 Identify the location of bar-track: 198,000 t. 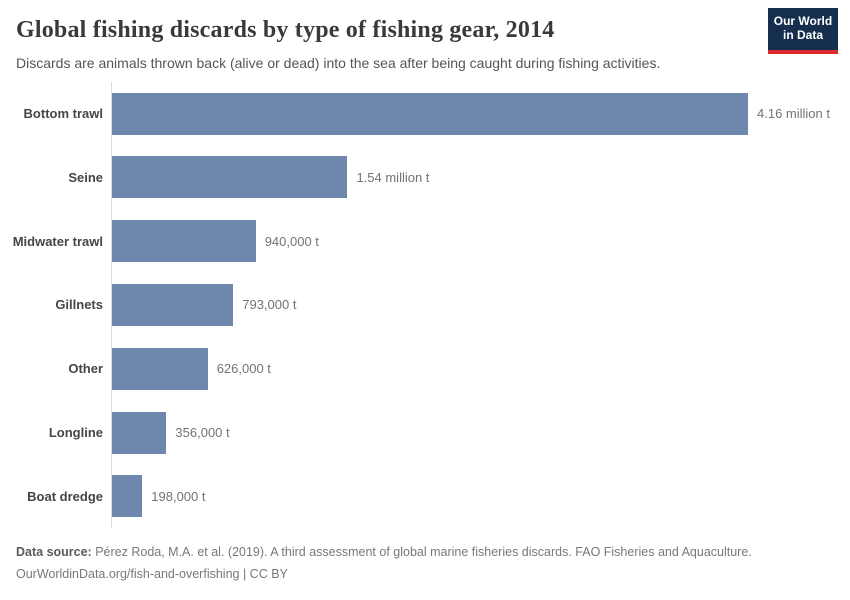
(480, 496).